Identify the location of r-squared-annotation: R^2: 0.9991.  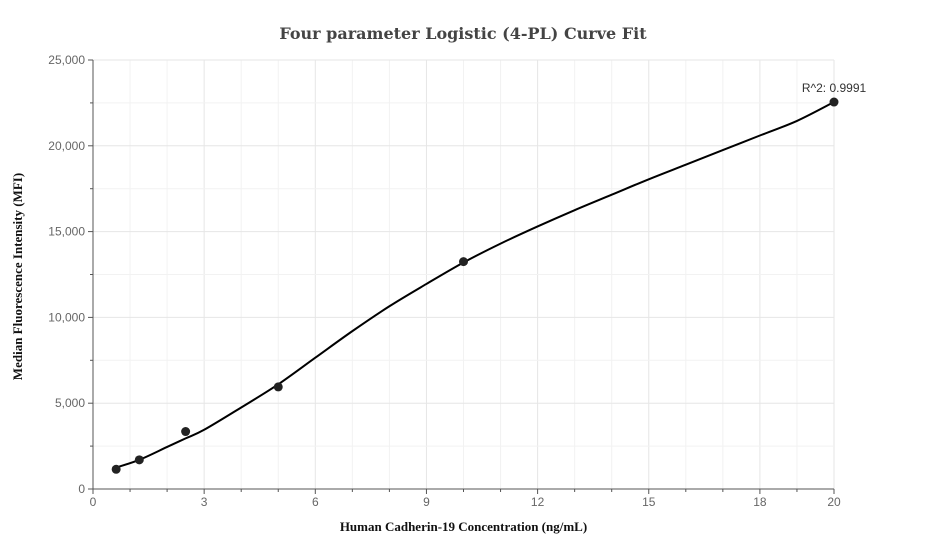
(834, 88).